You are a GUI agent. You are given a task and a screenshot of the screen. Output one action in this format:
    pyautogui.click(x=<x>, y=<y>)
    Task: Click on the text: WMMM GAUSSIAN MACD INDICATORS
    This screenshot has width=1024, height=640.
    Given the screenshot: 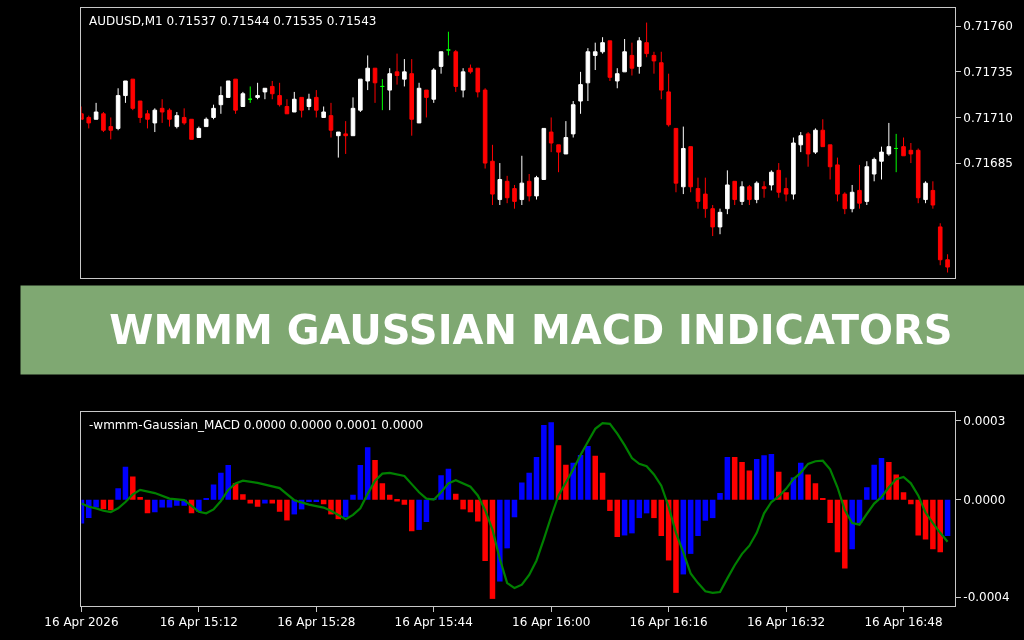 What is the action you would take?
    pyautogui.click(x=531, y=330)
    